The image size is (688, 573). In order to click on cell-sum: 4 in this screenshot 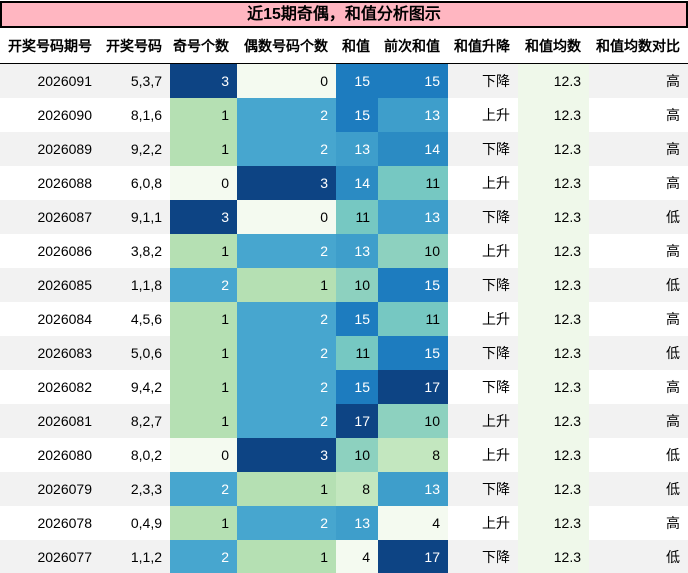, I will do `click(357, 556)`.